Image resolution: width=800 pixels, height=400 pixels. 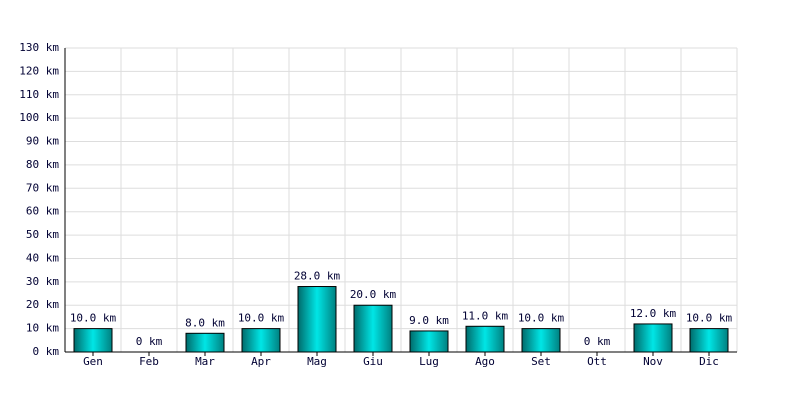 What do you see at coordinates (317, 361) in the screenshot?
I see `x-tick-label: Mag` at bounding box center [317, 361].